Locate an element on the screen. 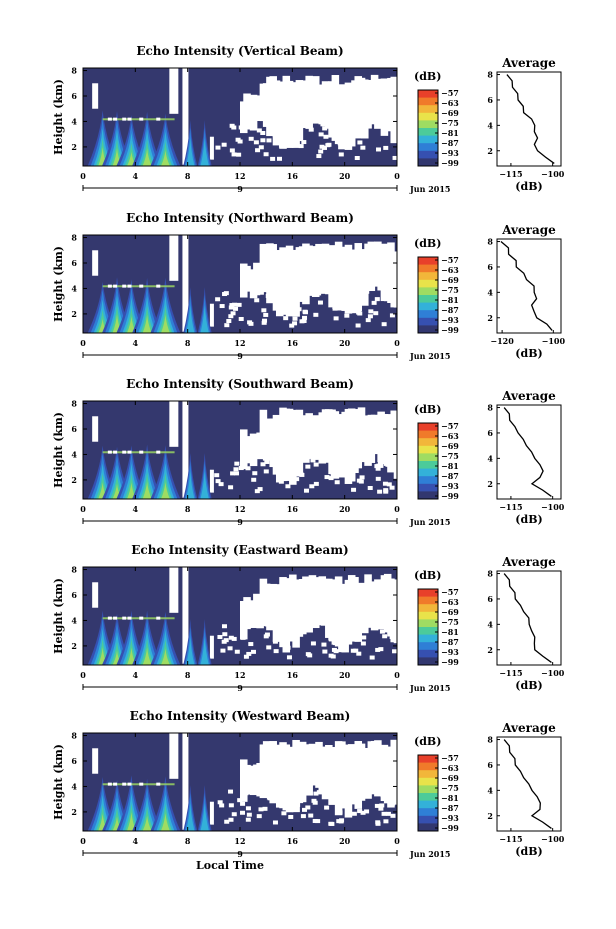  average-y-tick-label: 6 is located at coordinates (490, 100).